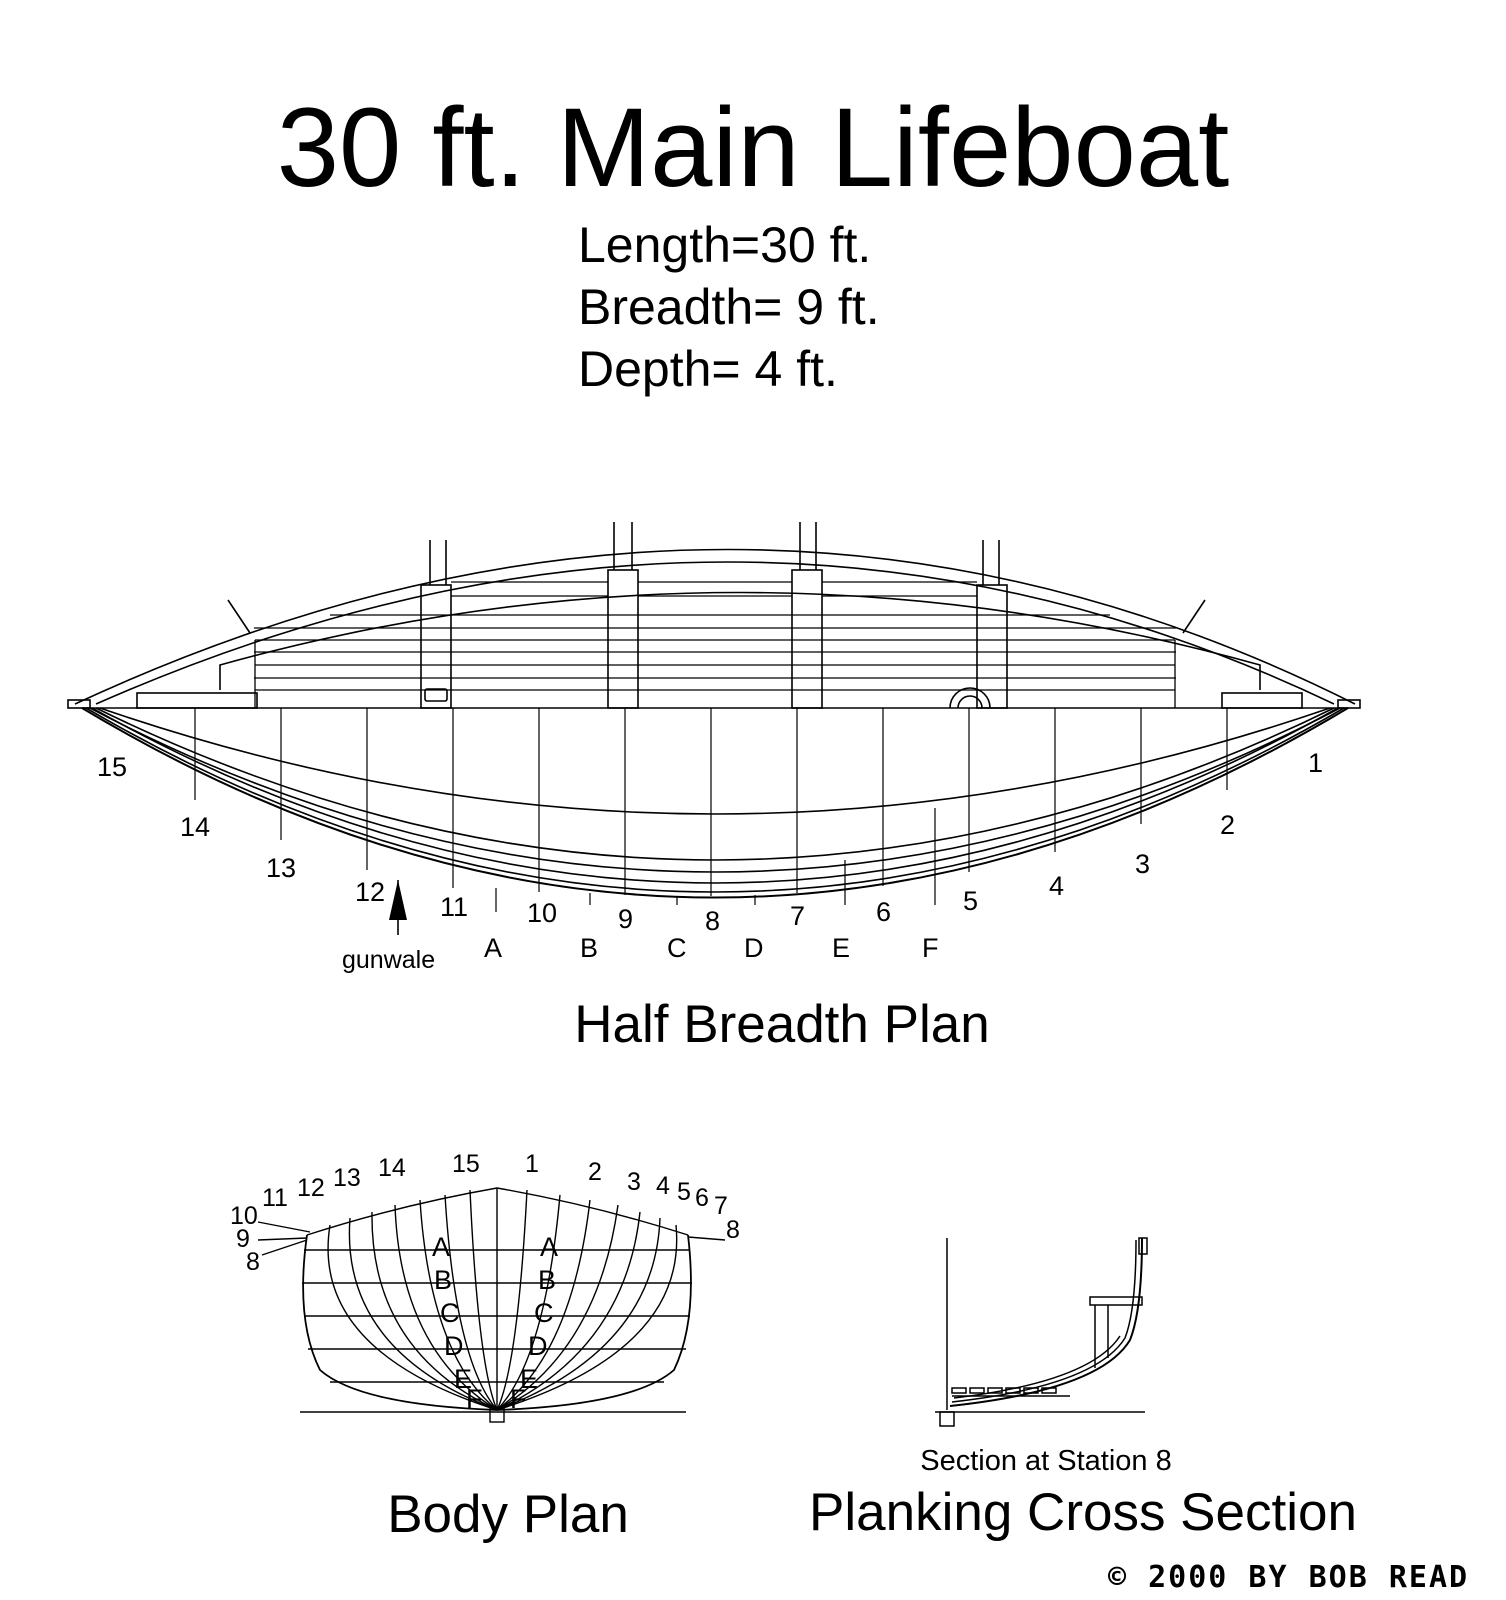 This screenshot has height=1600, width=1506. I want to click on gunwale-arrow-icon, so click(398, 900).